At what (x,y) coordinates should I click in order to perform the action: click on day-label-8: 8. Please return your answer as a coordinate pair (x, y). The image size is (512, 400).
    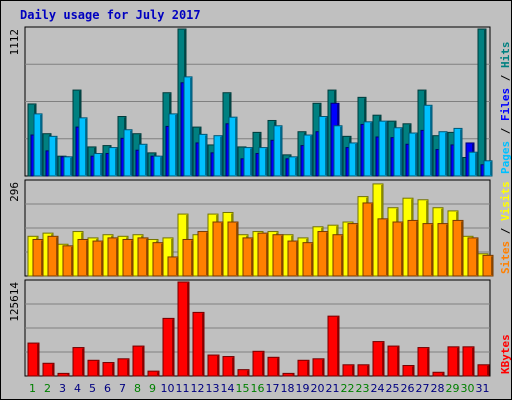
    Looking at the image, I should click on (137, 388).